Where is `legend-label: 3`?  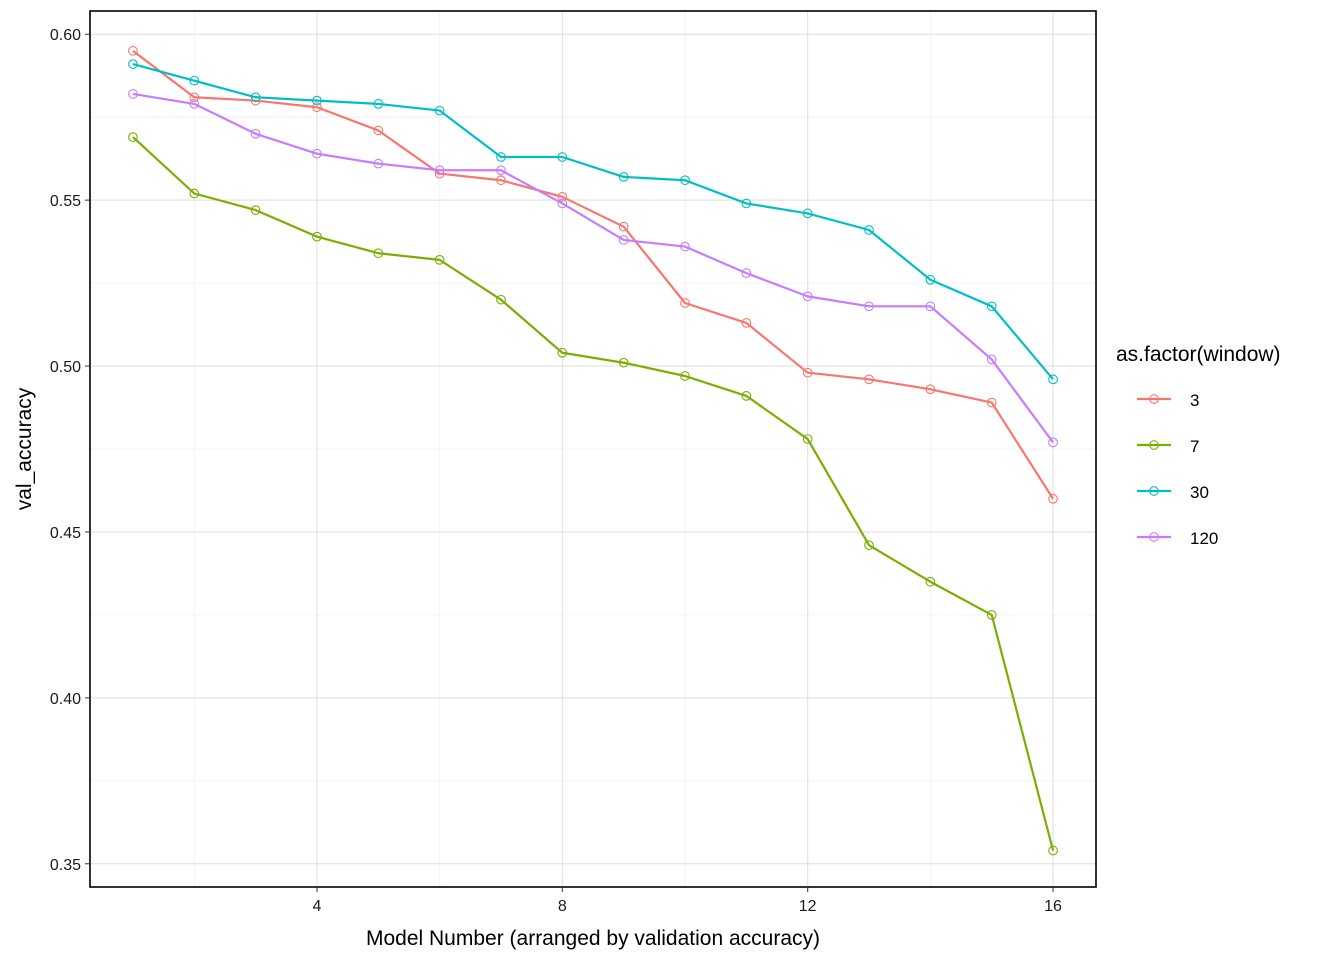 legend-label: 3 is located at coordinates (1194, 400).